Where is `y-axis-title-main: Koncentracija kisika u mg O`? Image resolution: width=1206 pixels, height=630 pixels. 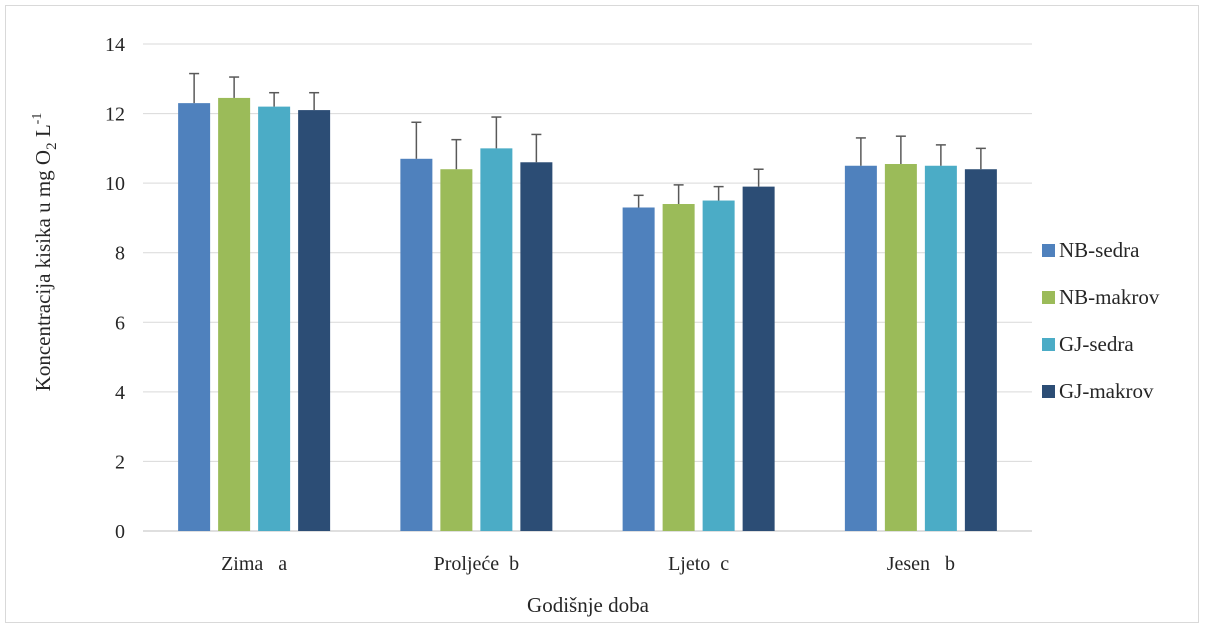
y-axis-title-main: Koncentracija kisika u mg O is located at coordinates (43, 270).